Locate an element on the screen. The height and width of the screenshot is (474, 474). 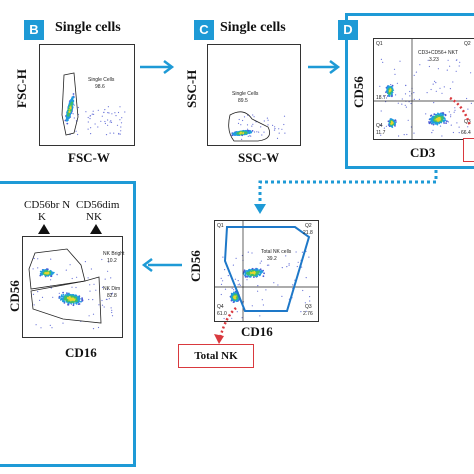
total-nk-q1: Q1 is located at coordinates (220, 226).